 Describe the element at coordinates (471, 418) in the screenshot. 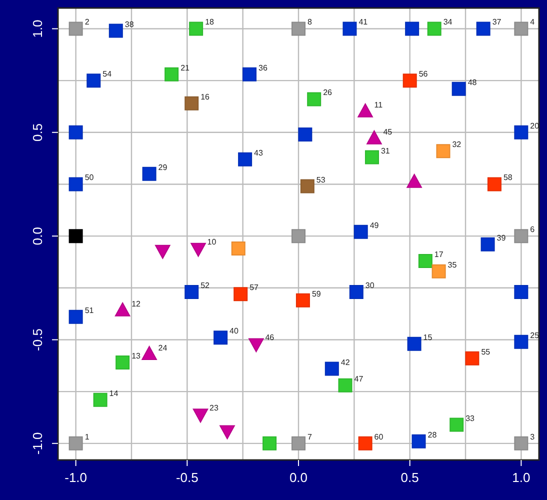

I see `annotation: 33` at that location.